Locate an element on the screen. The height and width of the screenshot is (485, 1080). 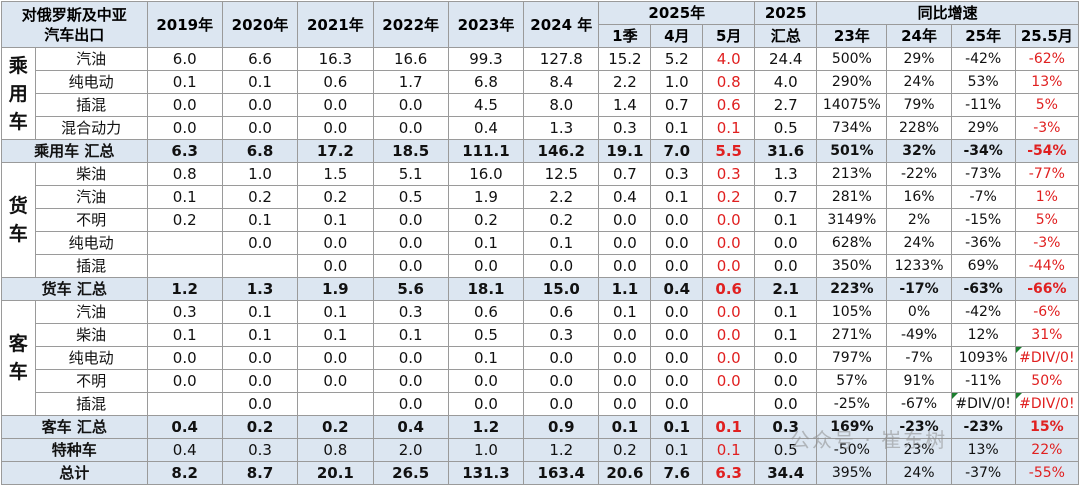
subtotal-label: 客车 汇总 is located at coordinates (74, 427).